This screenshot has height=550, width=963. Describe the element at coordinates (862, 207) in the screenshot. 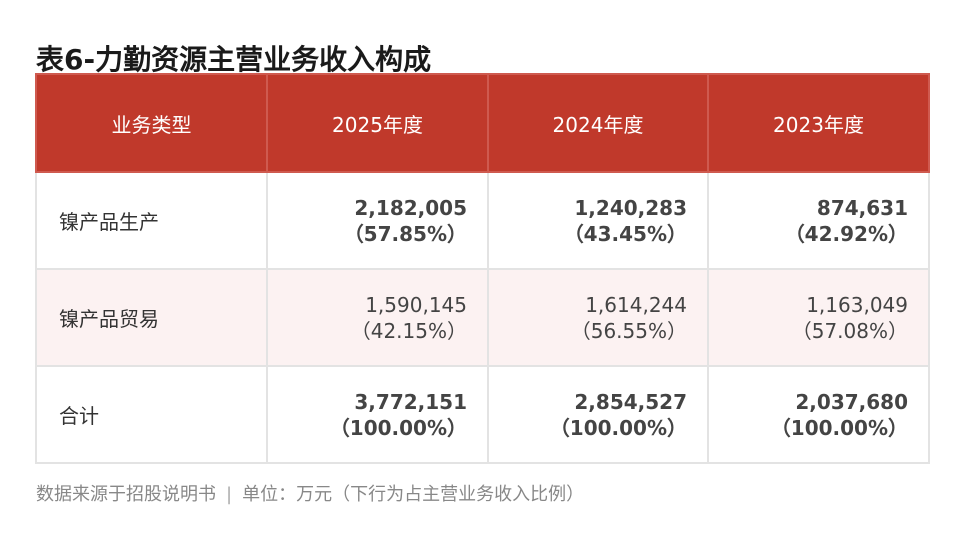

I see `cell-value: 874,631` at that location.